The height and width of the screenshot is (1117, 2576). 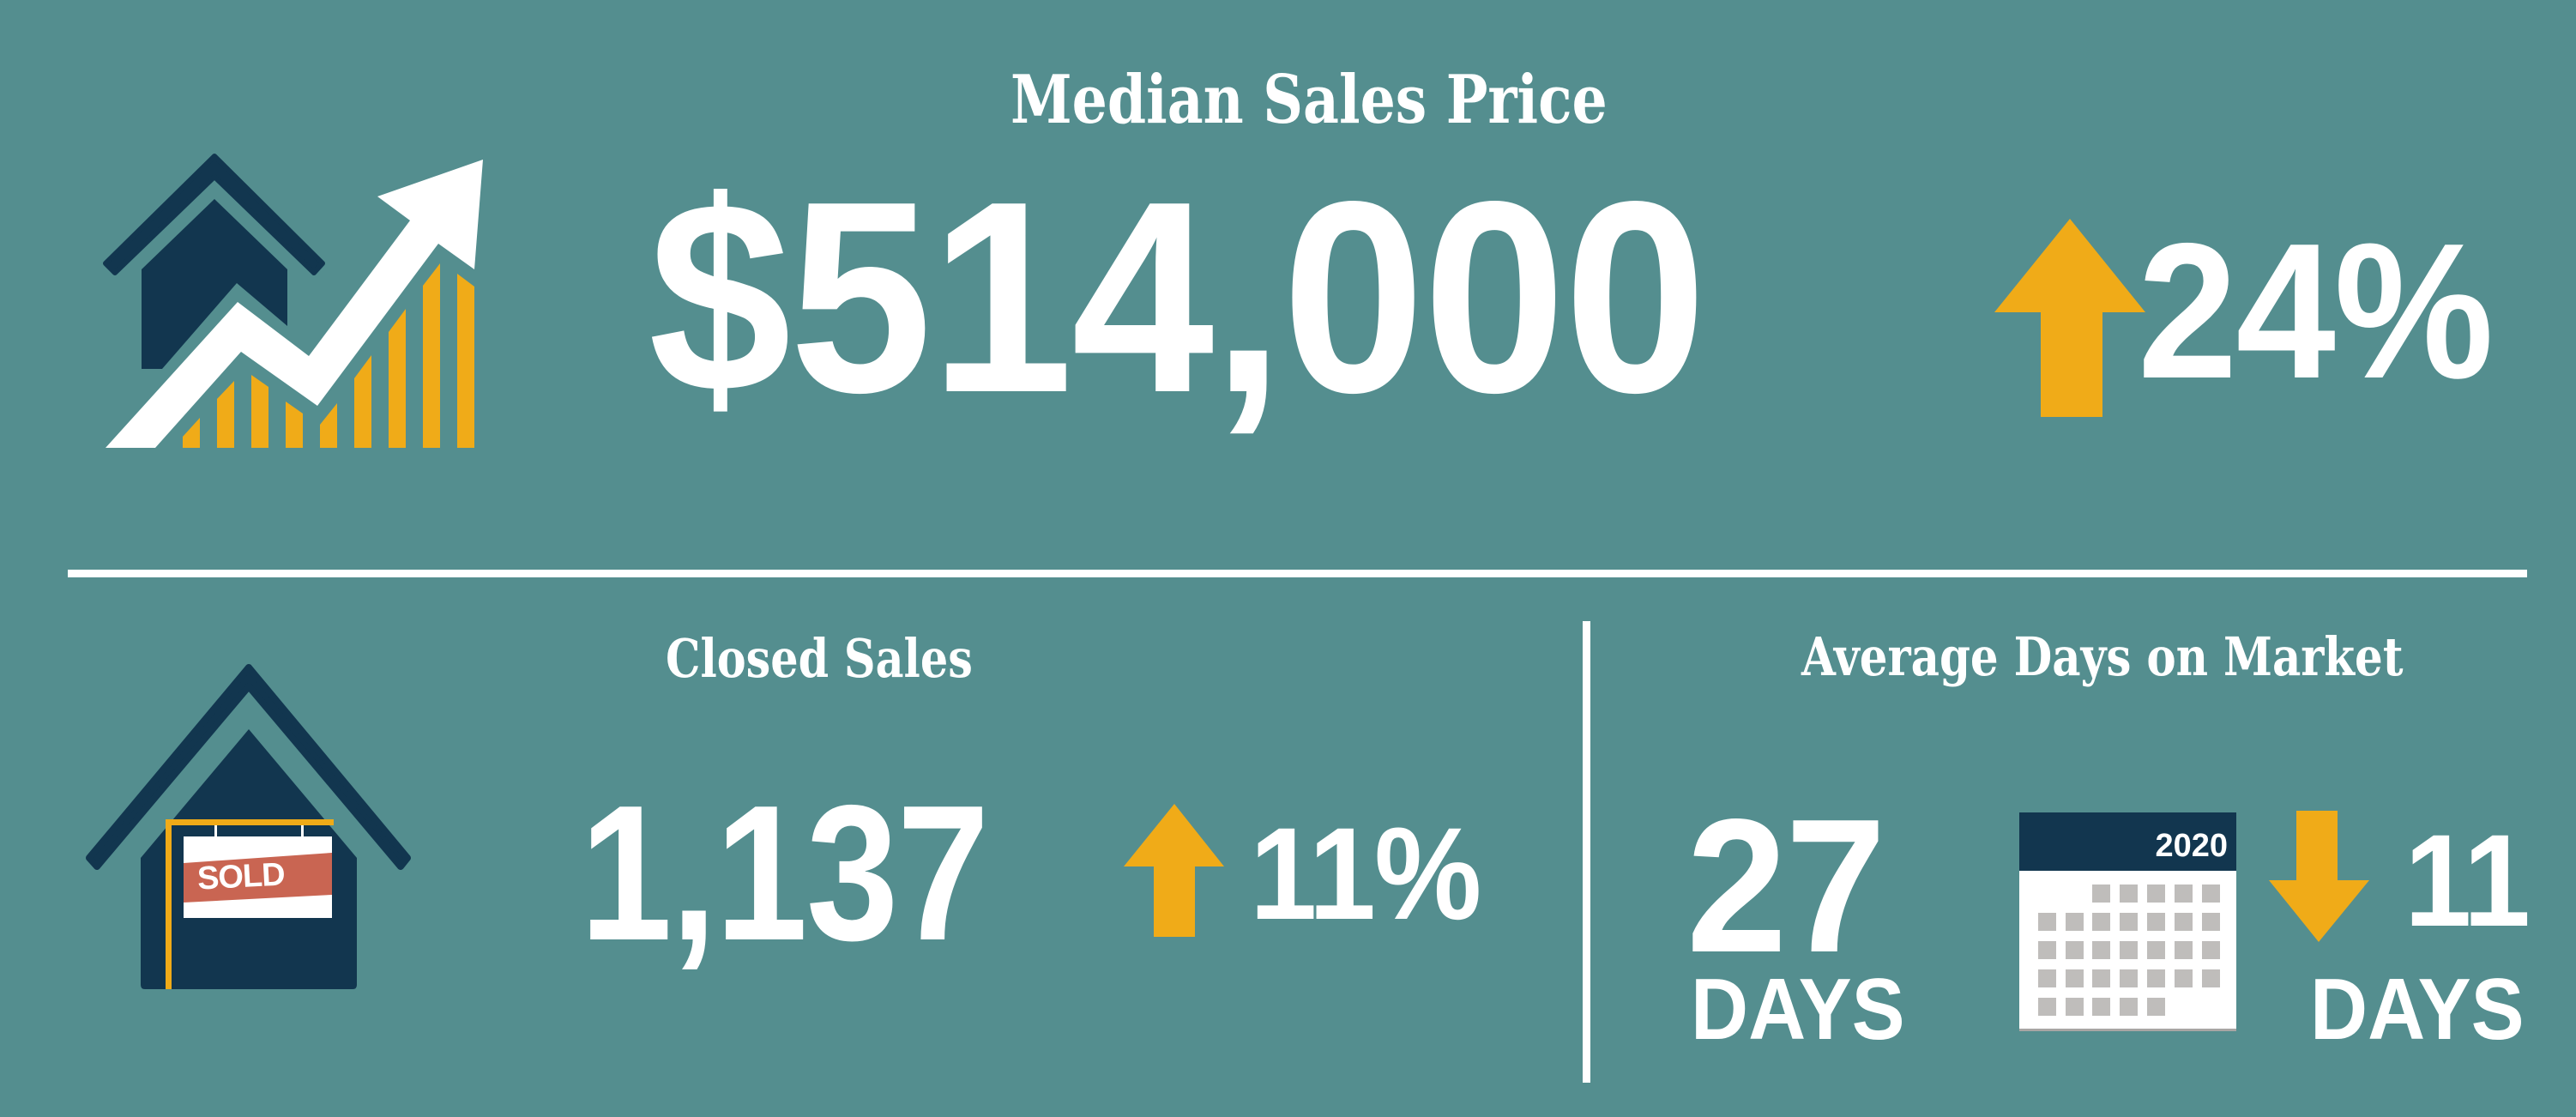 What do you see at coordinates (2467, 880) in the screenshot?
I see `average-days-change: 11` at bounding box center [2467, 880].